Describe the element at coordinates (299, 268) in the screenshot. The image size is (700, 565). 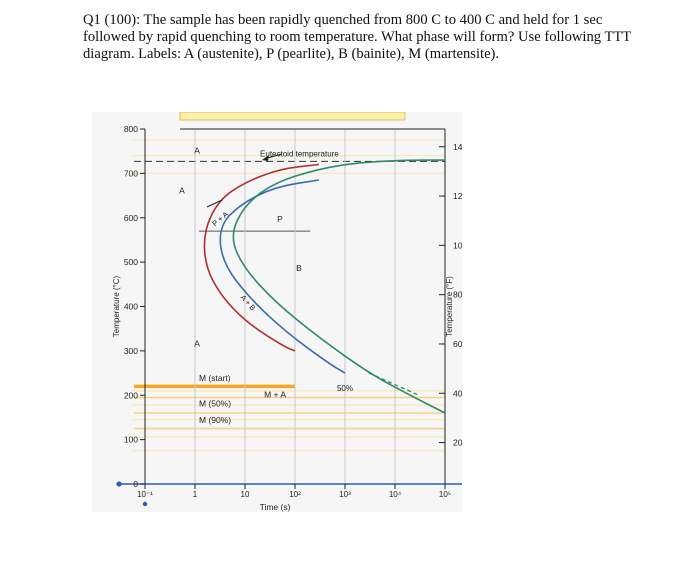
I see `label-b: B` at that location.